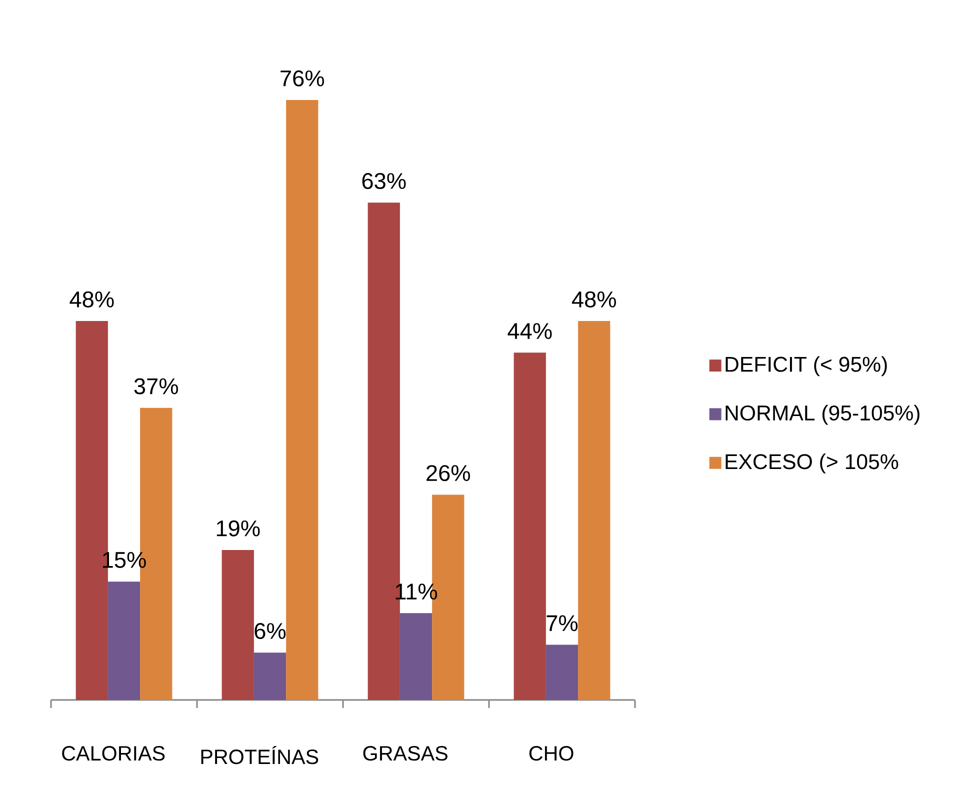 The width and height of the screenshot is (957, 803). I want to click on data-label: 63%, so click(384, 181).